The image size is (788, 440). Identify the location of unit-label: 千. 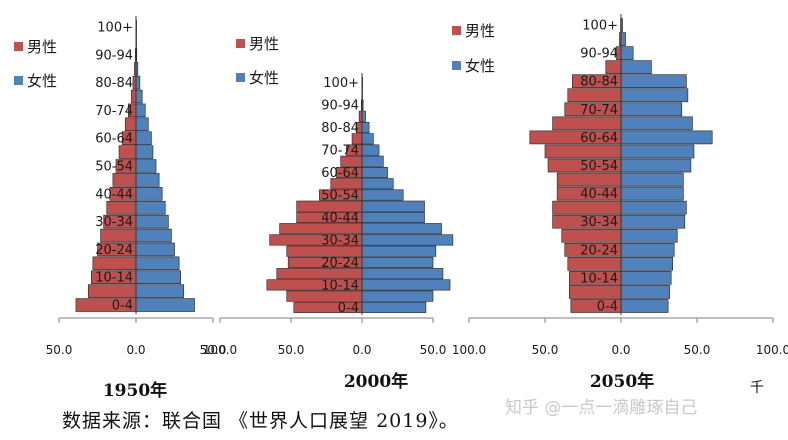
(757, 388).